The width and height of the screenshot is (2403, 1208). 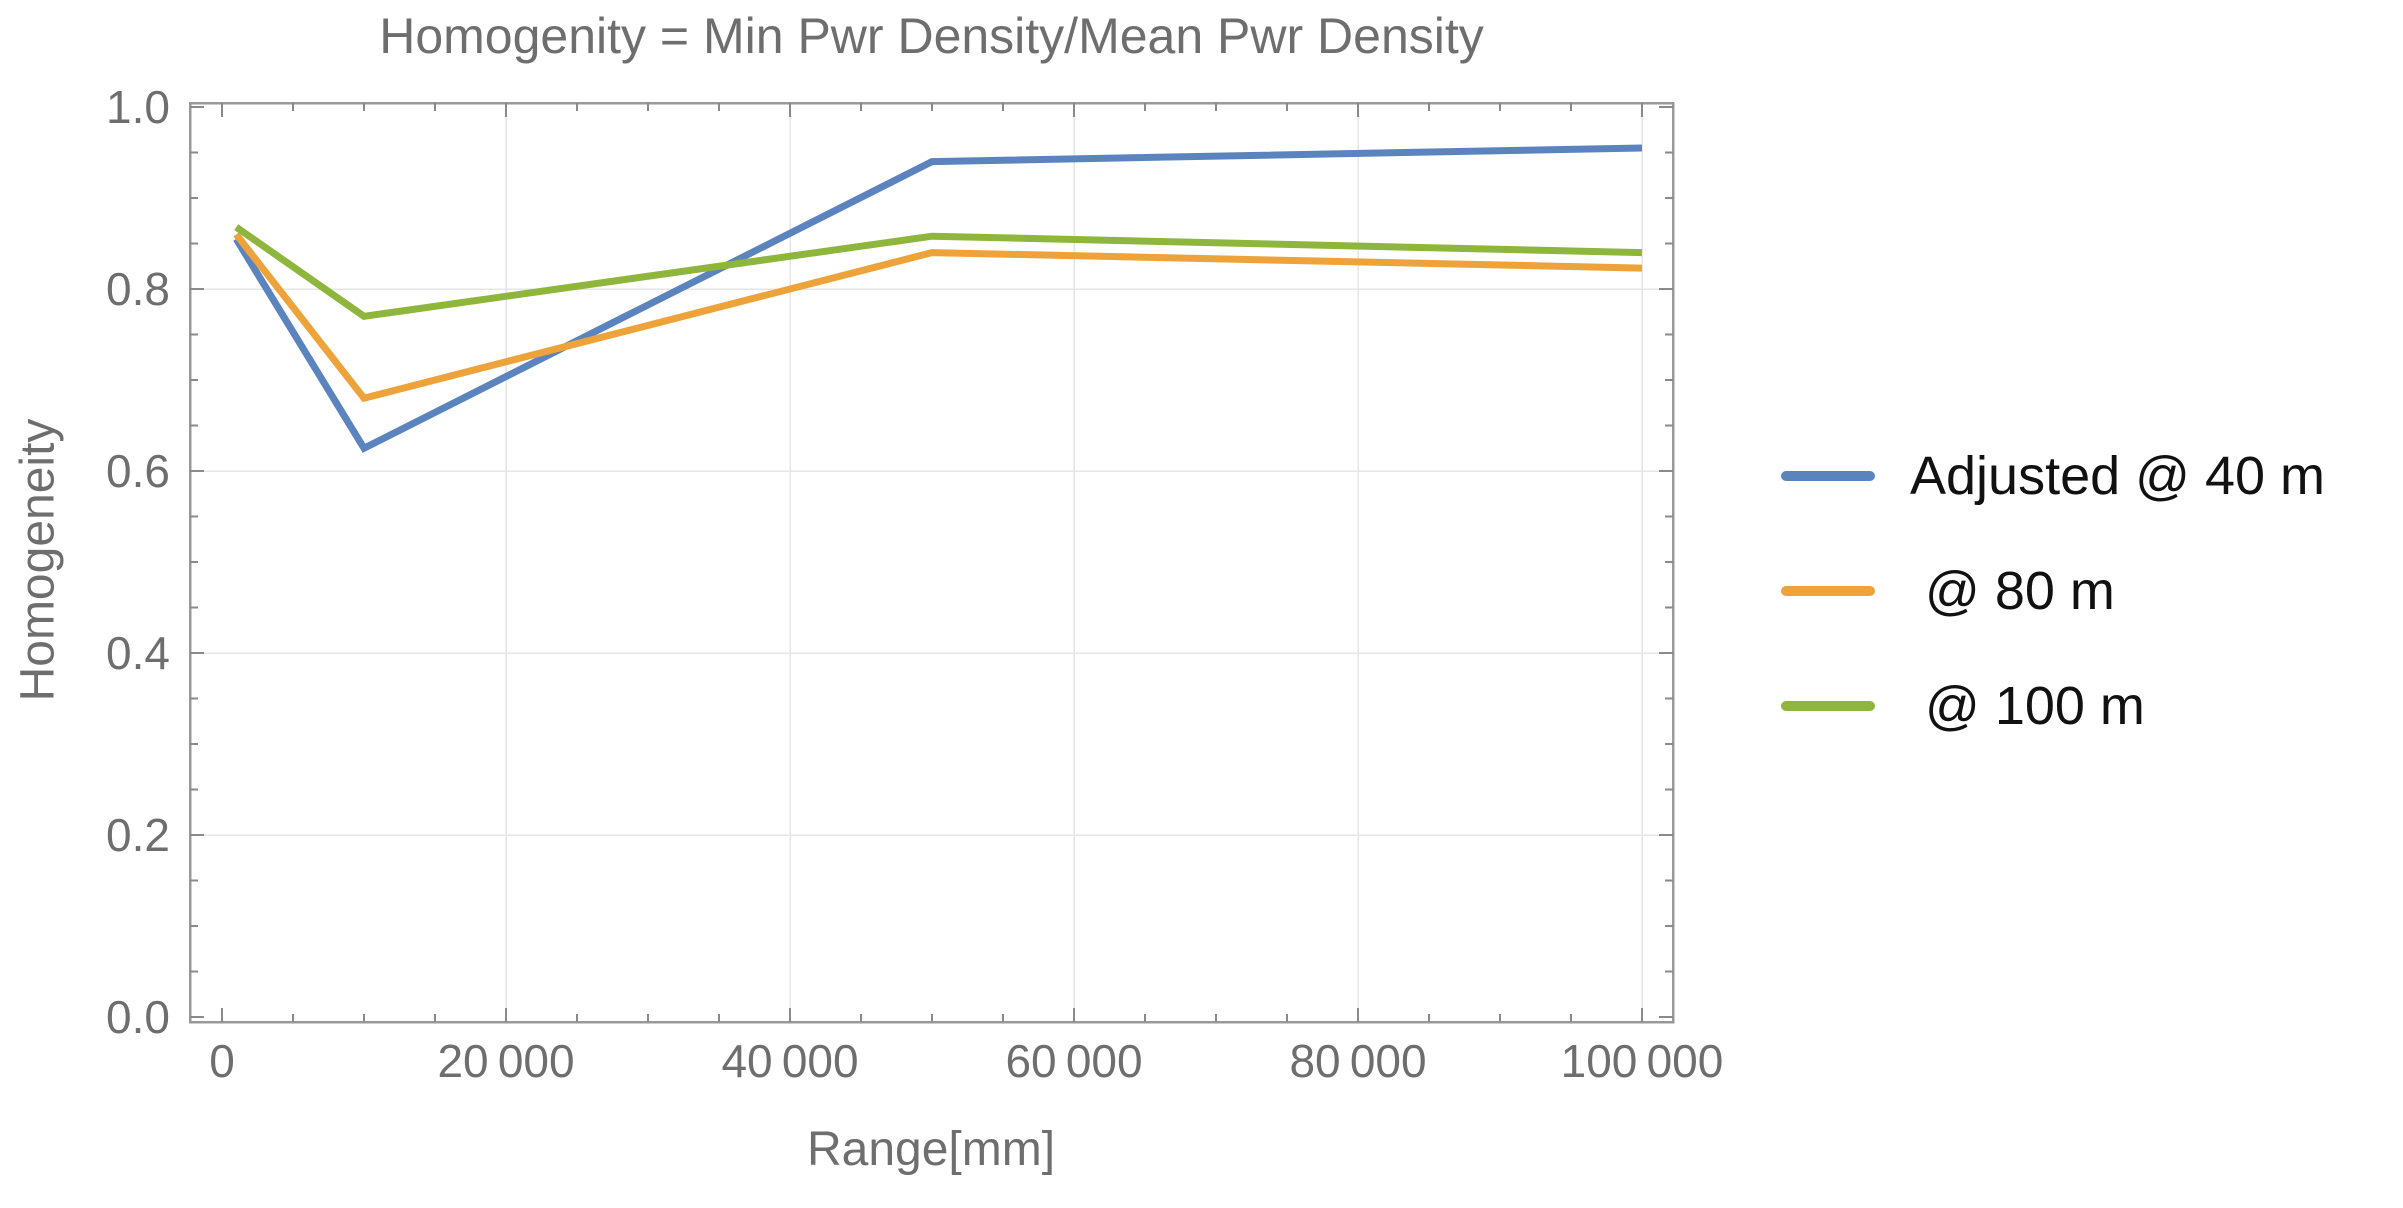 What do you see at coordinates (222, 1061) in the screenshot?
I see `x-tick-label-0: 0` at bounding box center [222, 1061].